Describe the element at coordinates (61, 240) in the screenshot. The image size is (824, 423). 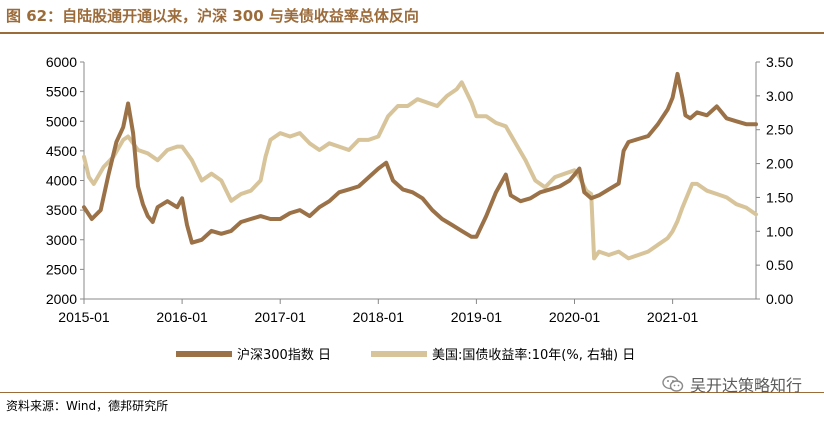
I see `left-tick-label: 3000` at that location.